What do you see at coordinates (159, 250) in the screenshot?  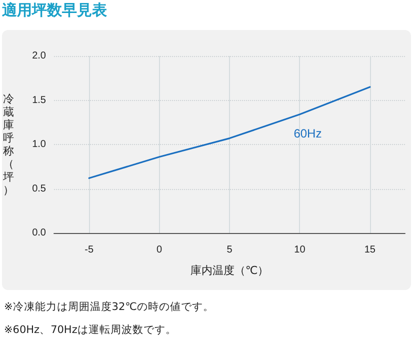 I see `x-tick-label: 0` at bounding box center [159, 250].